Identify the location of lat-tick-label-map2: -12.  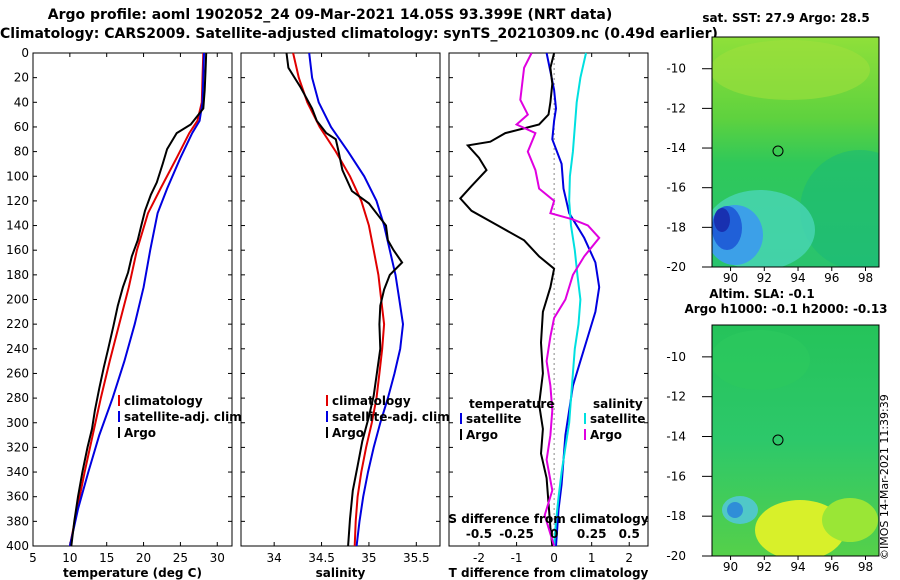
(676, 397).